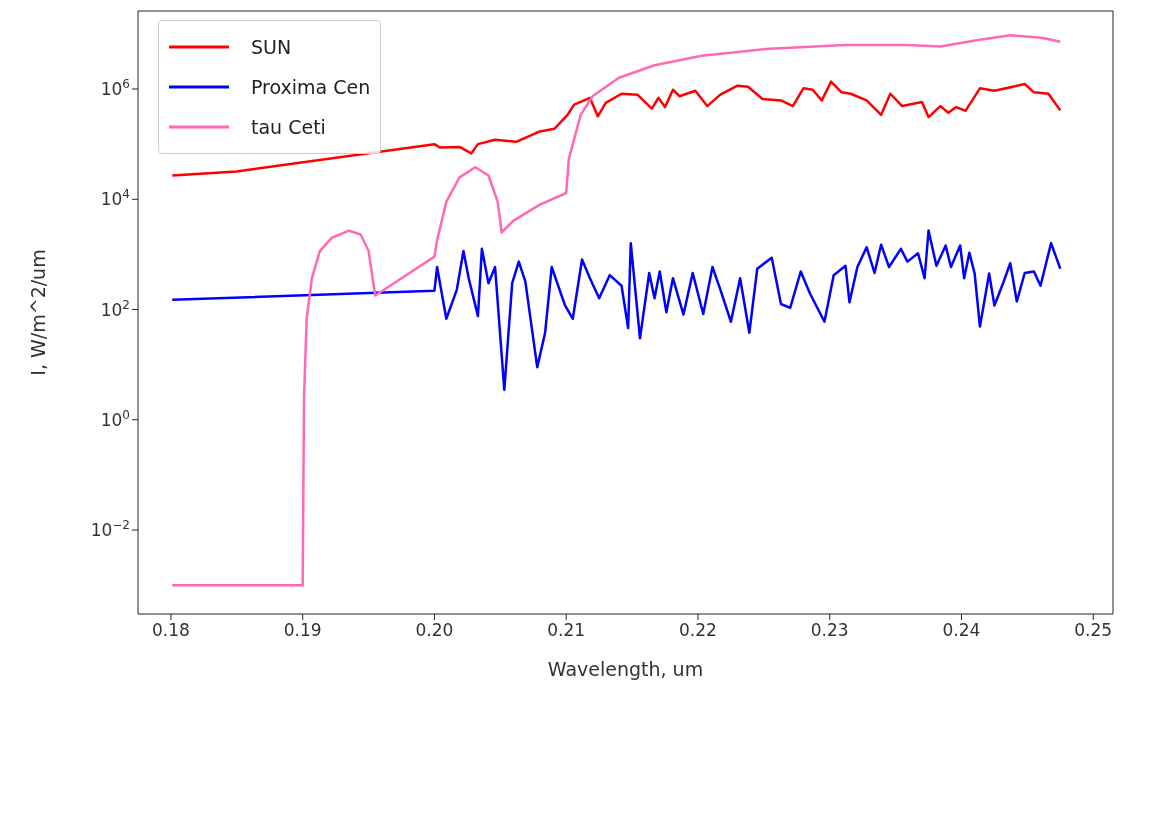 The image size is (1150, 837). I want to click on x-tick-label: 0.19, so click(302, 630).